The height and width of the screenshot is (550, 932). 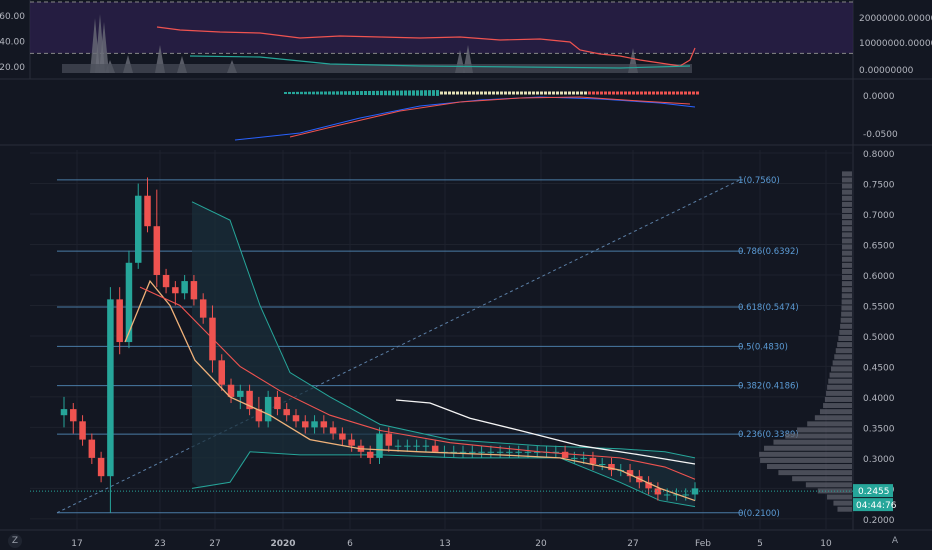 What do you see at coordinates (879, 429) in the screenshot?
I see `price-tick-label: 0.3500` at bounding box center [879, 429].